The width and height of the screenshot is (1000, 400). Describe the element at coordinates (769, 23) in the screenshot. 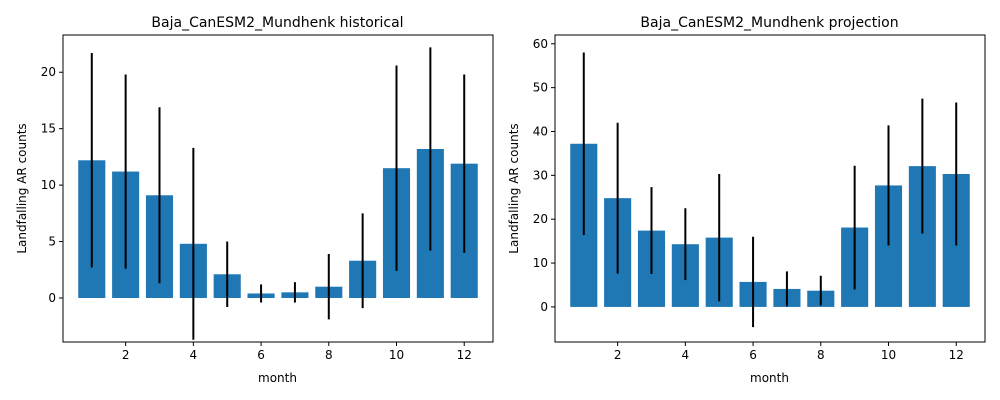

I see `chart-title: Baja_CanESM2_Mundhenk projection` at that location.